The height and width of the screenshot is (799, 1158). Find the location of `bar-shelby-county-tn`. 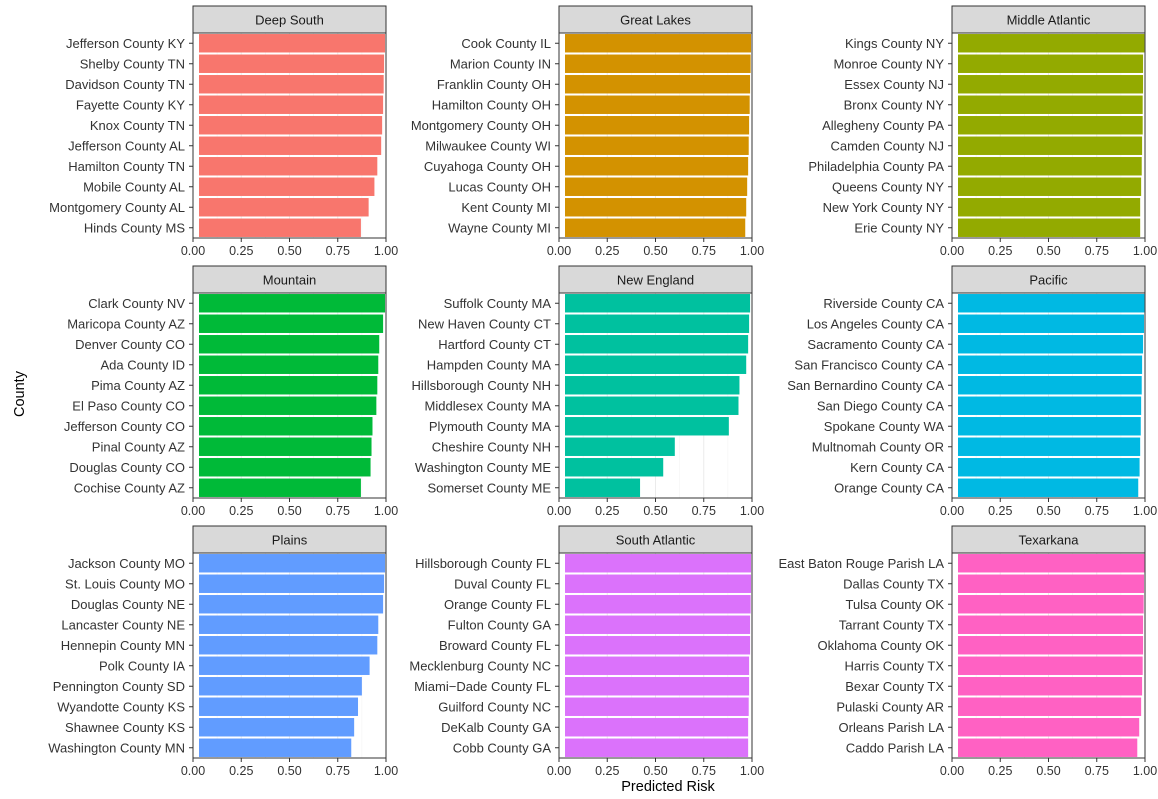

bar-shelby-county-tn is located at coordinates (292, 63).